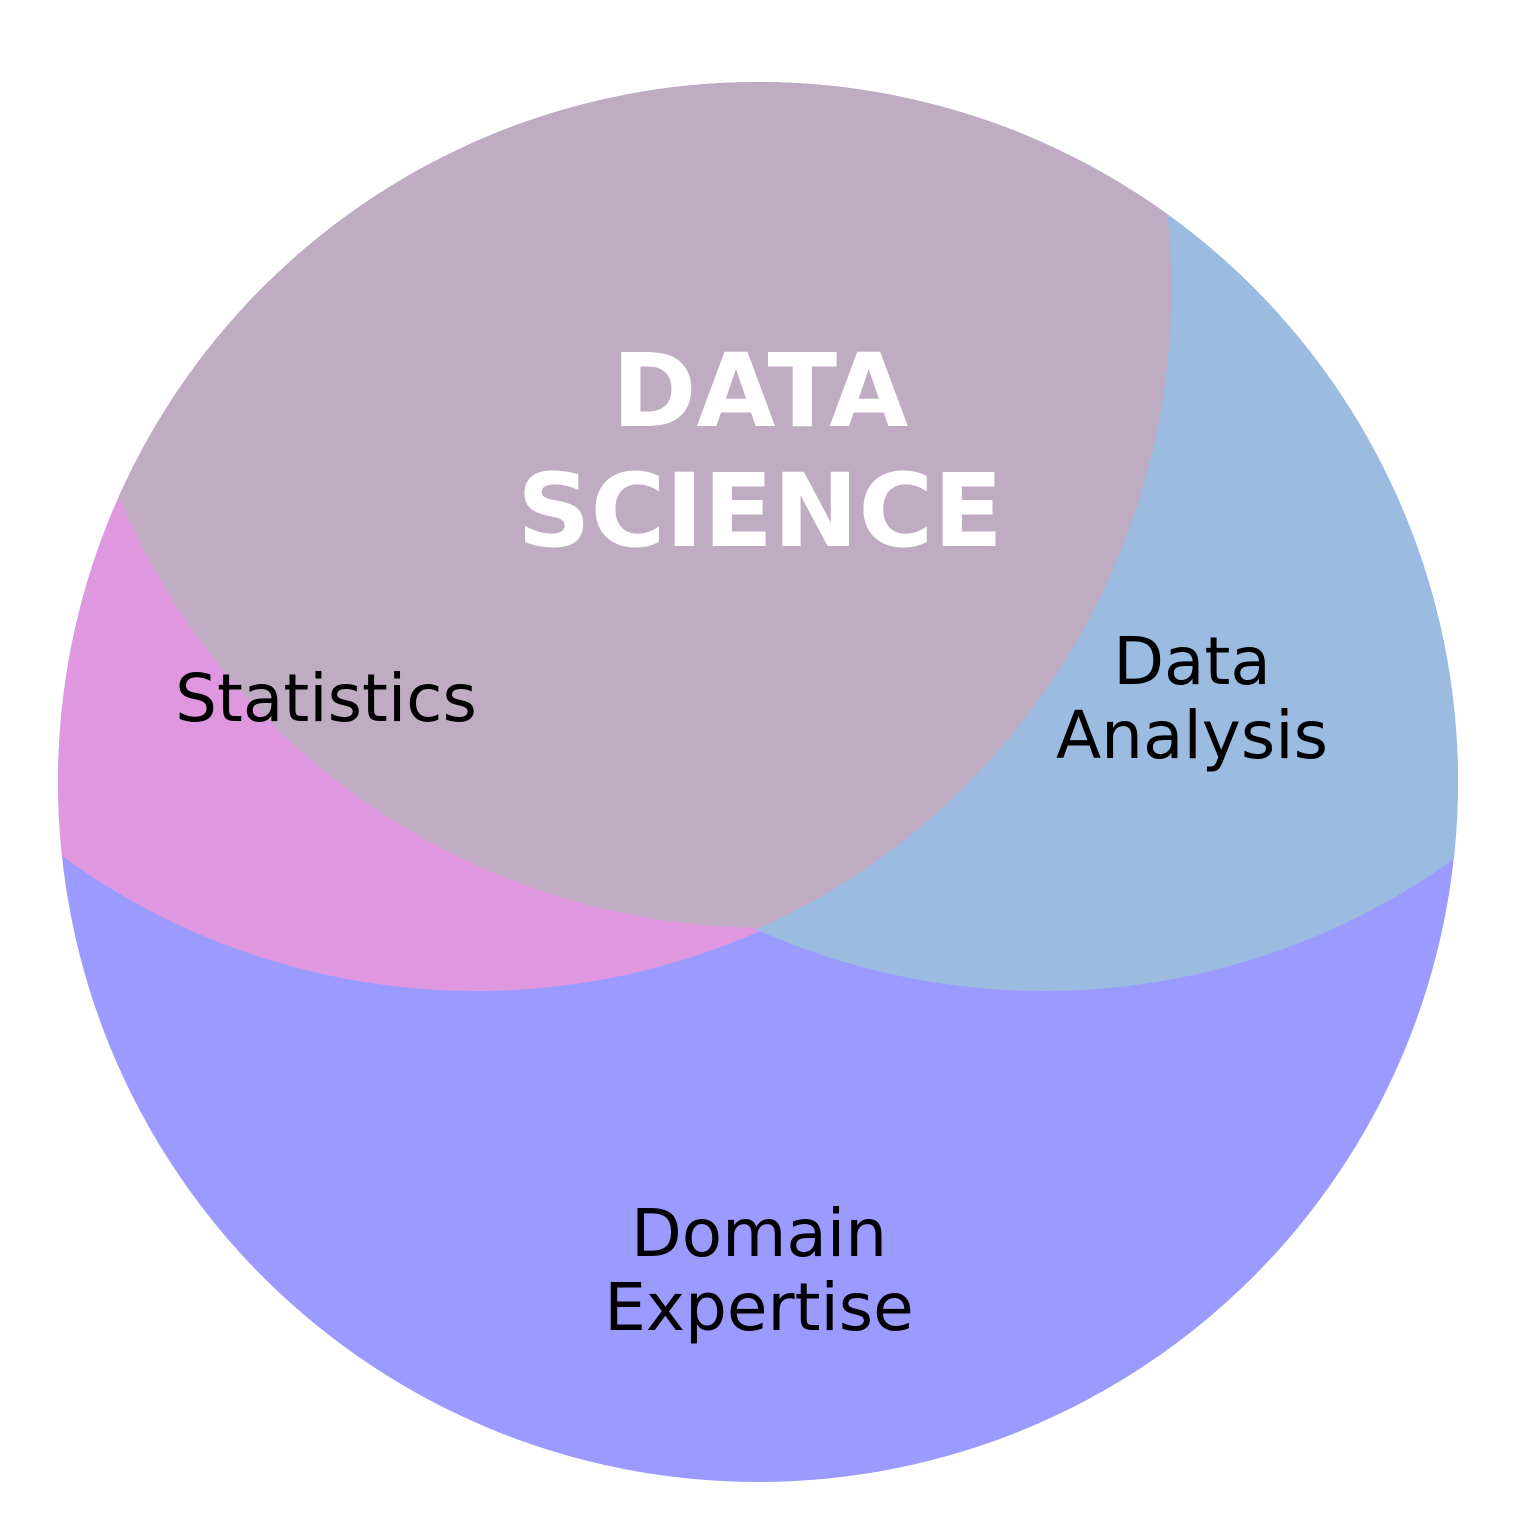 This screenshot has width=1516, height=1521. What do you see at coordinates (326, 698) in the screenshot?
I see `statistics-label: Statistics` at bounding box center [326, 698].